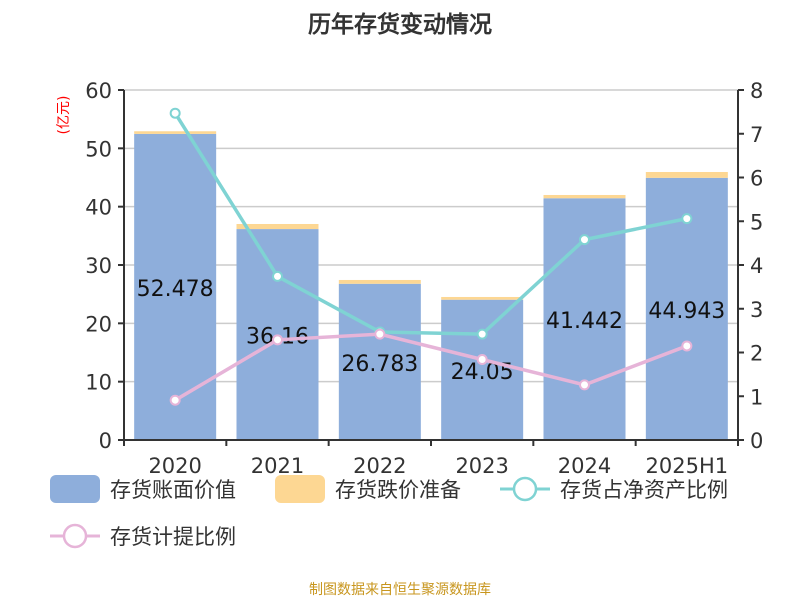  Describe the element at coordinates (584, 466) in the screenshot. I see `x-tick-label: 2024` at that location.